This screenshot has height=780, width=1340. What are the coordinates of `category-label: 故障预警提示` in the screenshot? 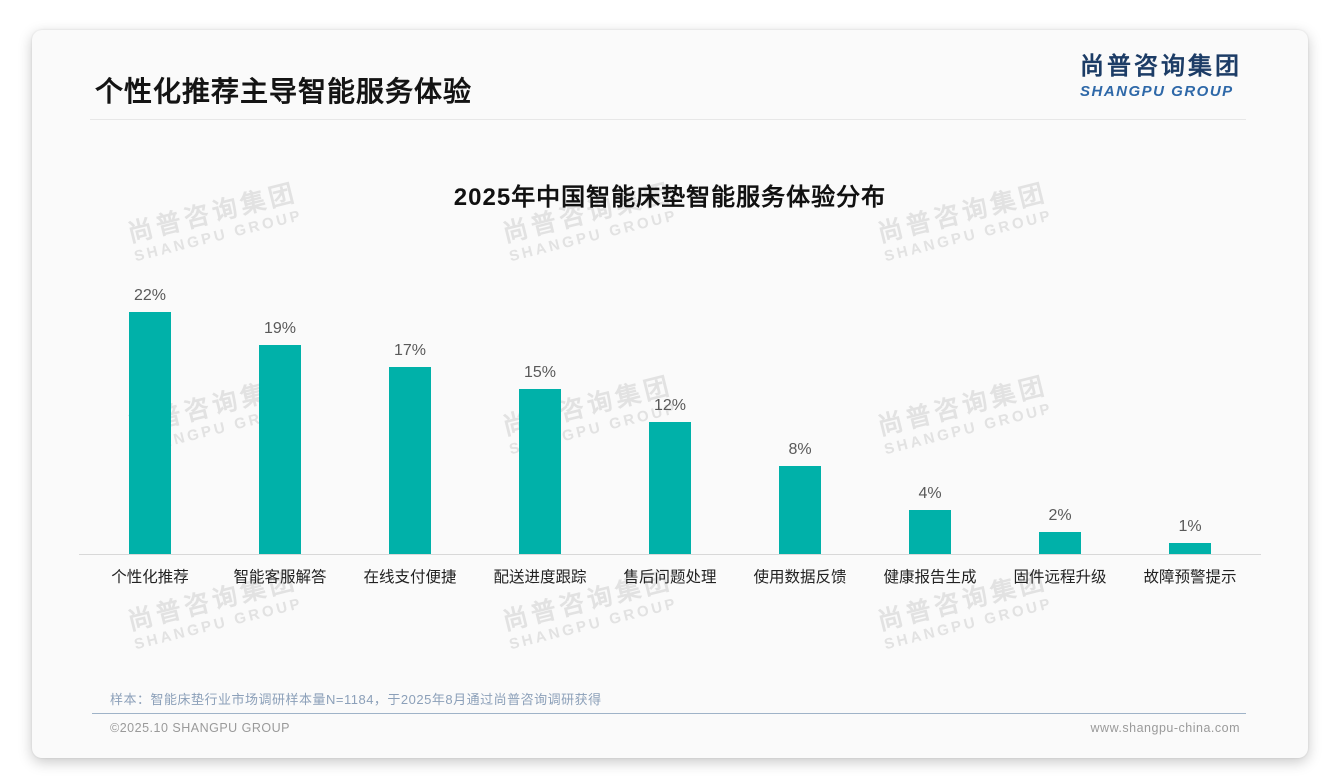 It's located at (1190, 577).